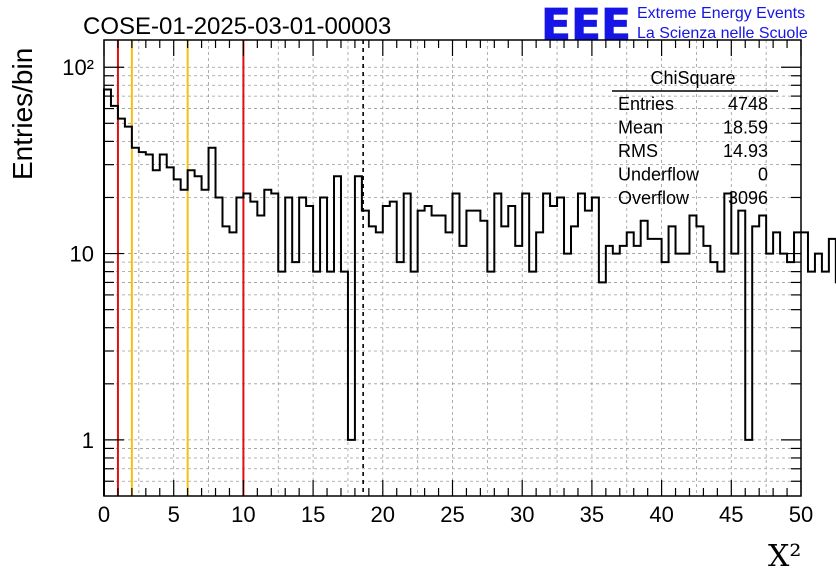  I want to click on x-tick-label: 5, so click(174, 514).